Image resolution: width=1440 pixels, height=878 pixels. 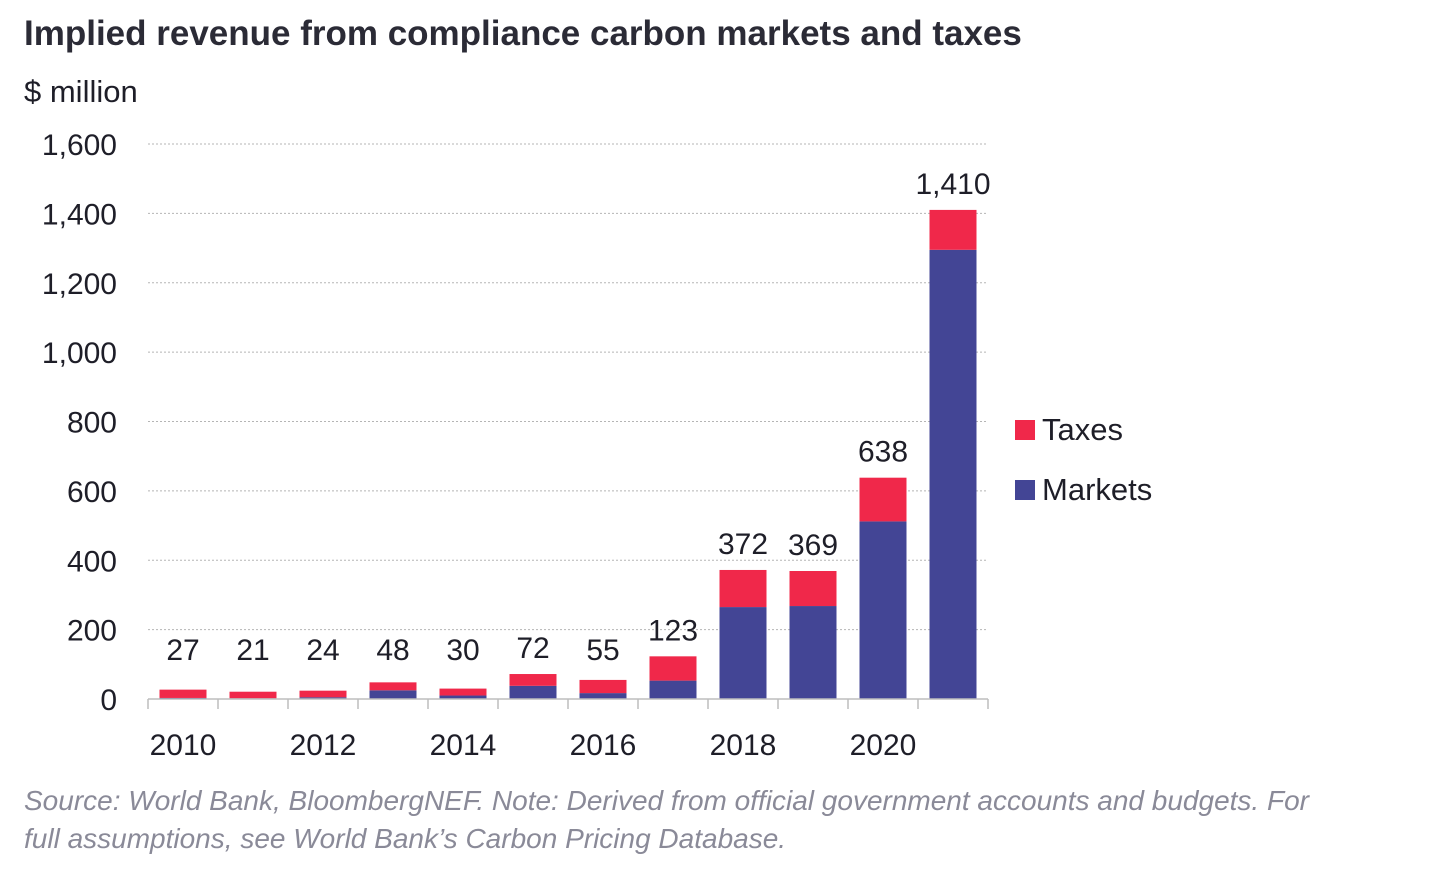 I want to click on total-label-2019: 369, so click(x=813, y=545).